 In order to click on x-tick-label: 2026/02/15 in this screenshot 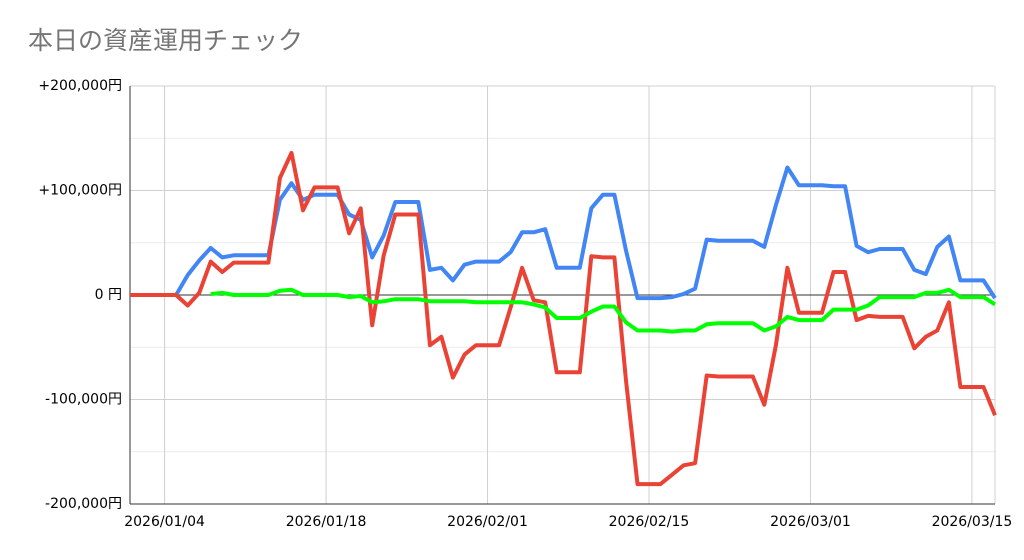, I will do `click(649, 522)`.